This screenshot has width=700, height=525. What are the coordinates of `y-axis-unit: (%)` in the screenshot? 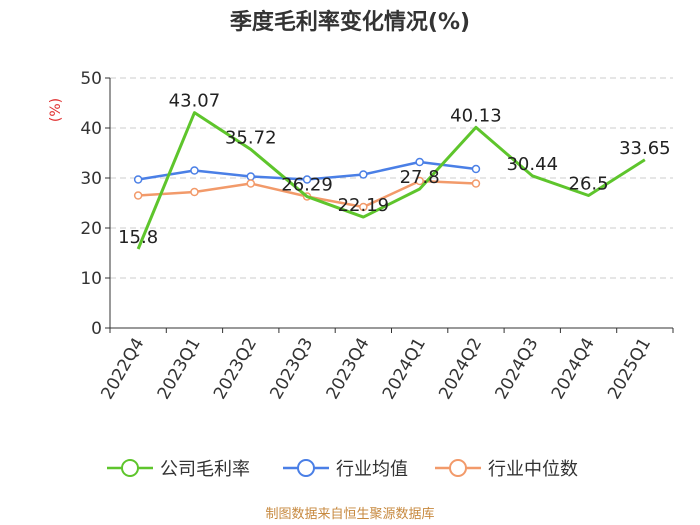 It's located at (56, 110).